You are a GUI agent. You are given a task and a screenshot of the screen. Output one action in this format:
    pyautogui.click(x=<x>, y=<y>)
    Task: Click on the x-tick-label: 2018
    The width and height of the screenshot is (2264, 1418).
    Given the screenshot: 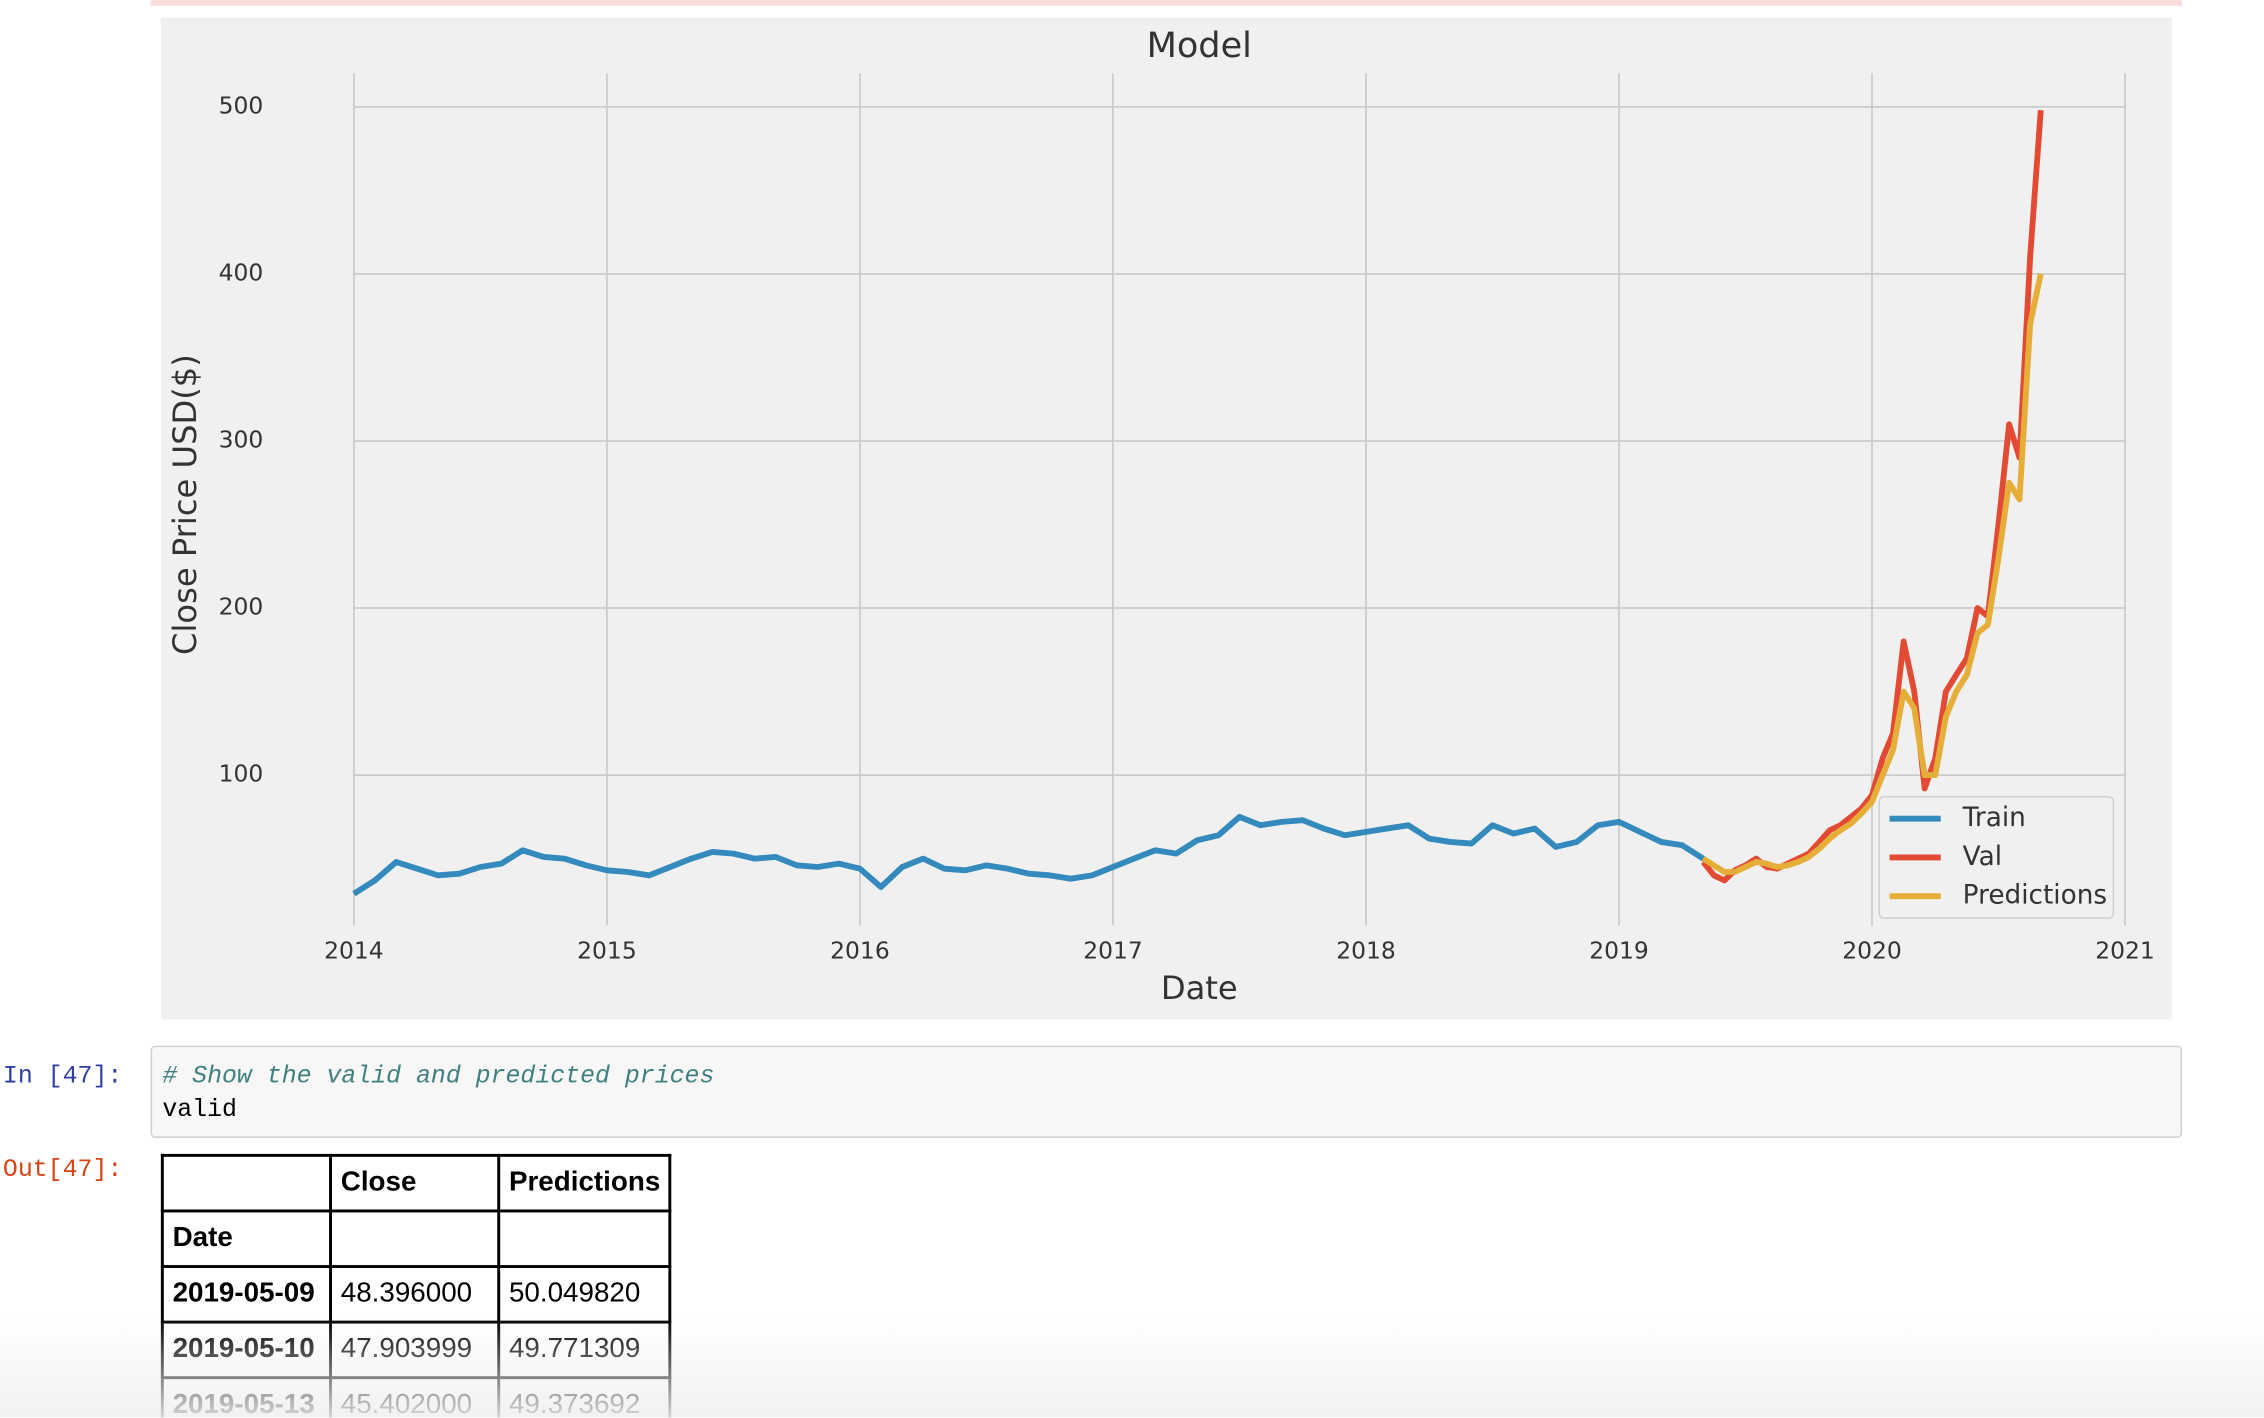 What is the action you would take?
    pyautogui.click(x=1366, y=951)
    